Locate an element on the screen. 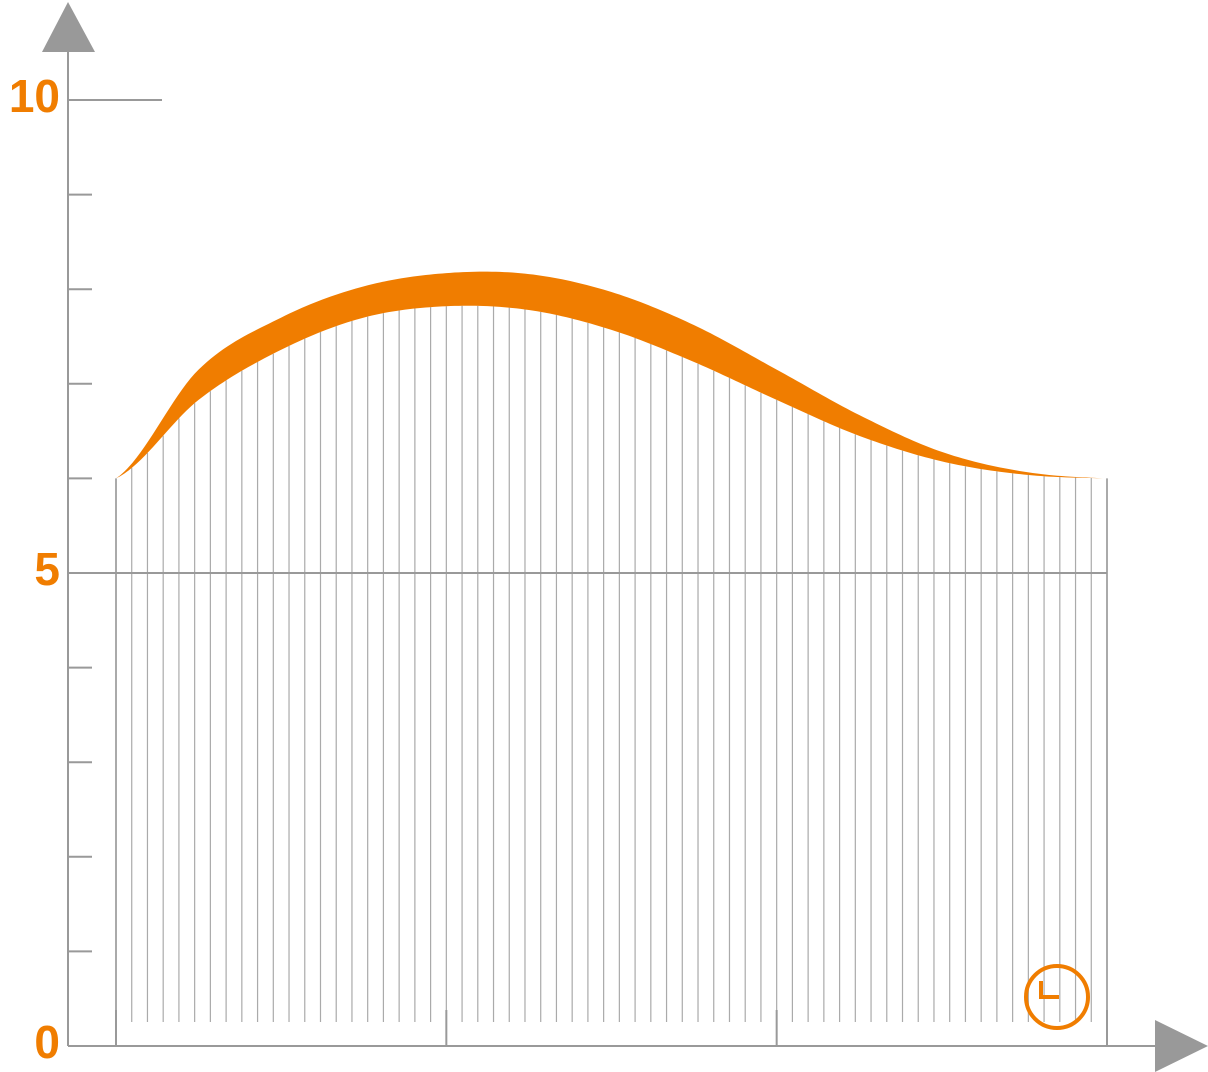  y-tick-label: 0 is located at coordinates (47, 1042).